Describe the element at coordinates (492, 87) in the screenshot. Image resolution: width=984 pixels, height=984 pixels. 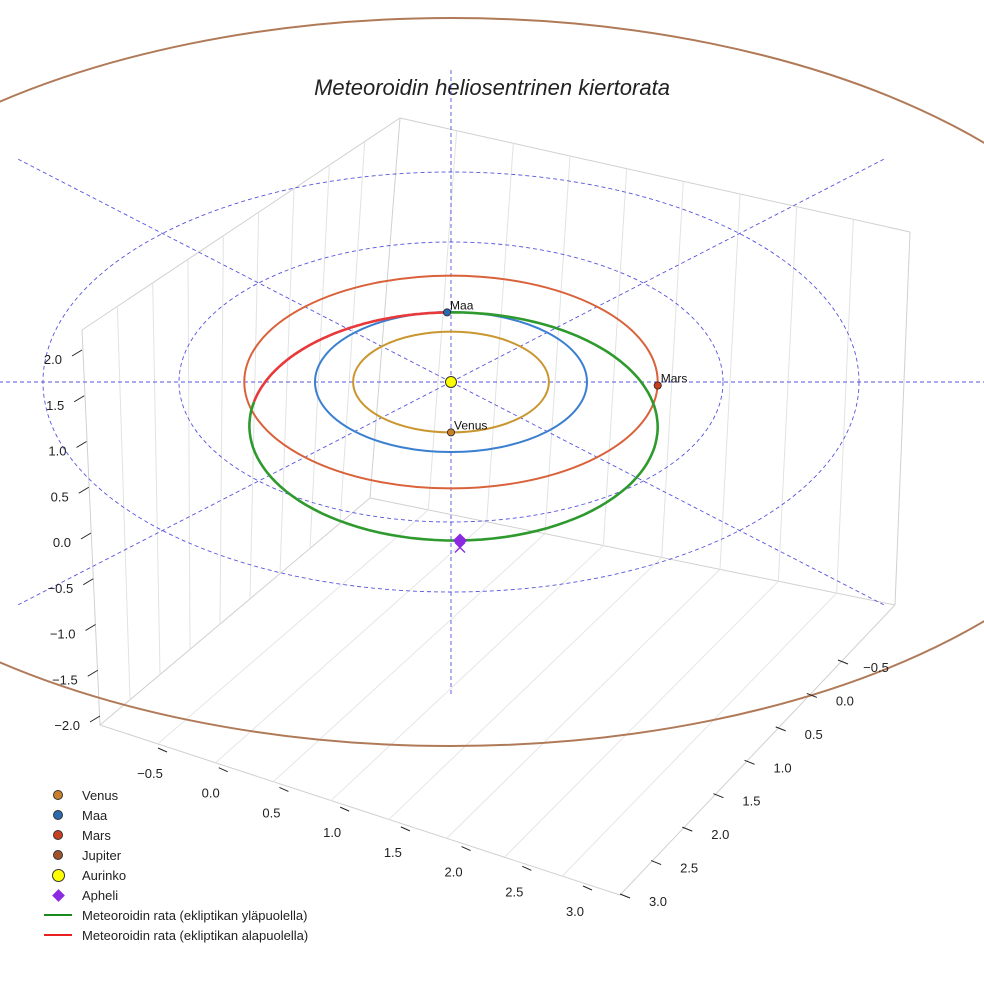
I see `chart-title: Meteoroidin heliosentrinen kiertorata` at that location.